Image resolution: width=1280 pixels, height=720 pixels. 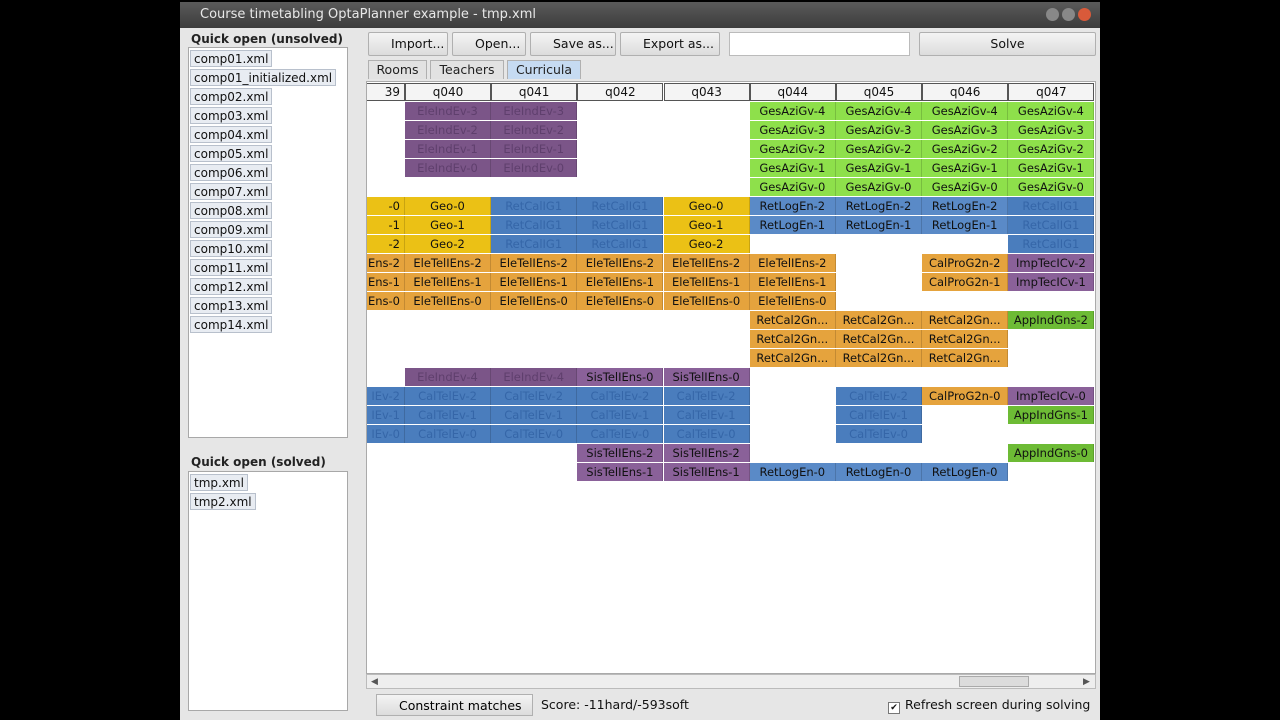 What do you see at coordinates (223, 501) in the screenshot?
I see `file-item: tmp2.xml` at bounding box center [223, 501].